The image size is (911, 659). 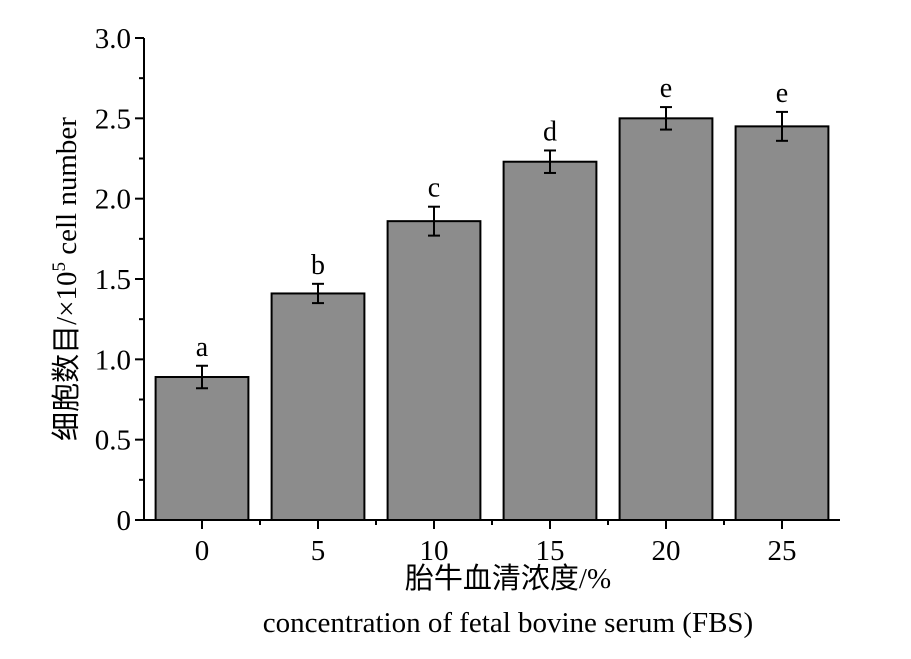 What do you see at coordinates (550, 131) in the screenshot?
I see `significance-letter: d` at bounding box center [550, 131].